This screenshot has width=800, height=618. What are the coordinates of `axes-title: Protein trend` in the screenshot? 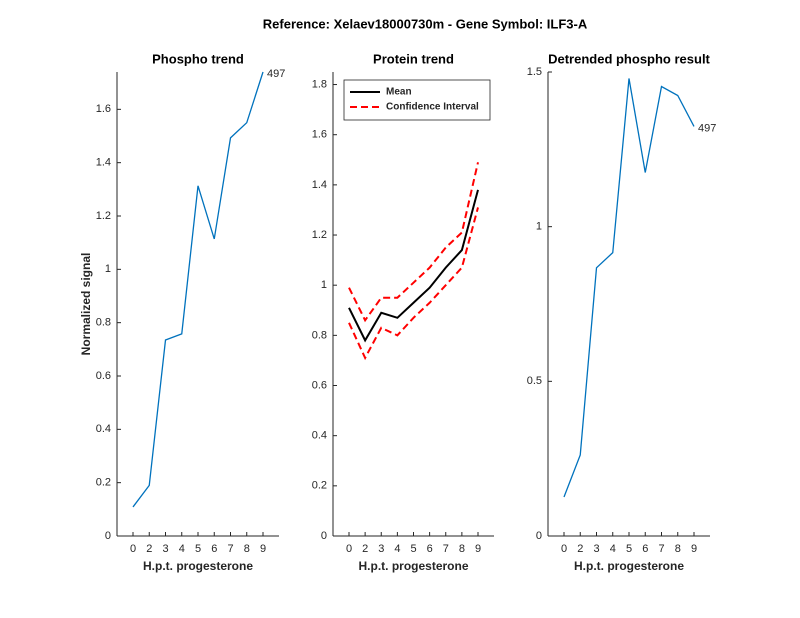 It's located at (413, 58).